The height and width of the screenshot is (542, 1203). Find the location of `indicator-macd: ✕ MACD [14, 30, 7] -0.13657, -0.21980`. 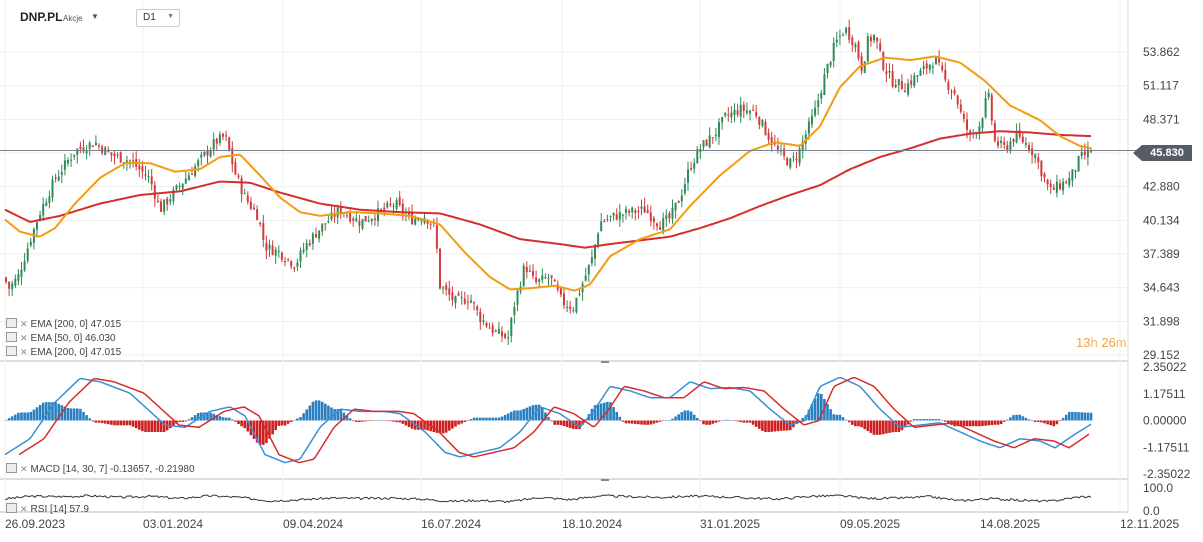

indicator-macd: ✕ MACD [14, 30, 7] -0.13657, -0.21980 is located at coordinates (100, 469).